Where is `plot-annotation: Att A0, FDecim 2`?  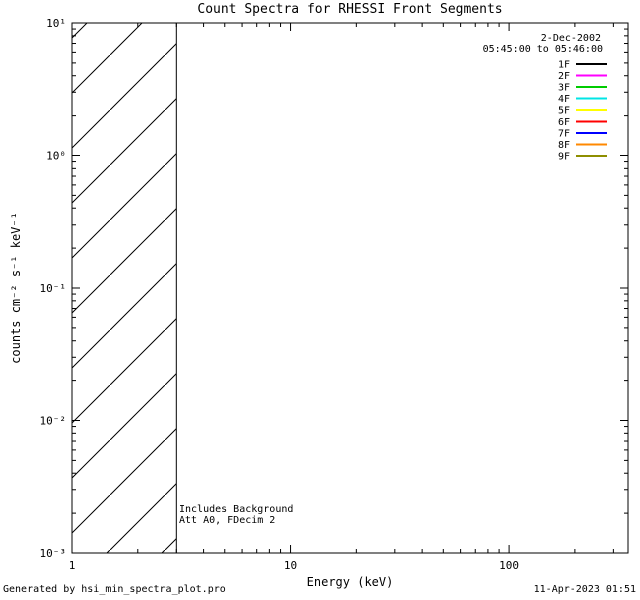
plot-annotation: Att A0, FDecim 2 is located at coordinates (227, 520).